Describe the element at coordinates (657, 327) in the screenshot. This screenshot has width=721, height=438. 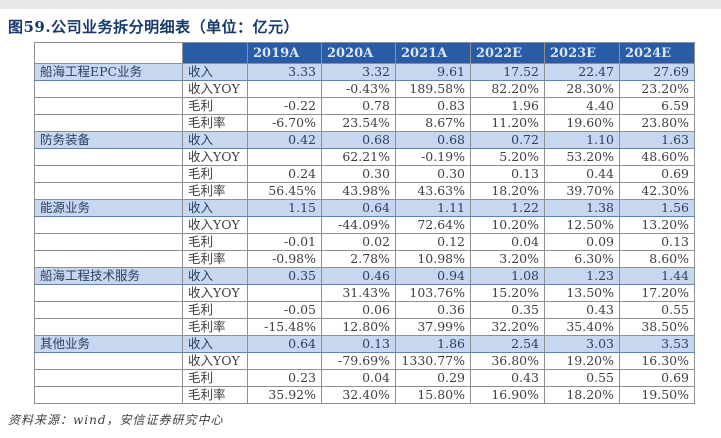
I see `value-cell: 38.50%` at that location.